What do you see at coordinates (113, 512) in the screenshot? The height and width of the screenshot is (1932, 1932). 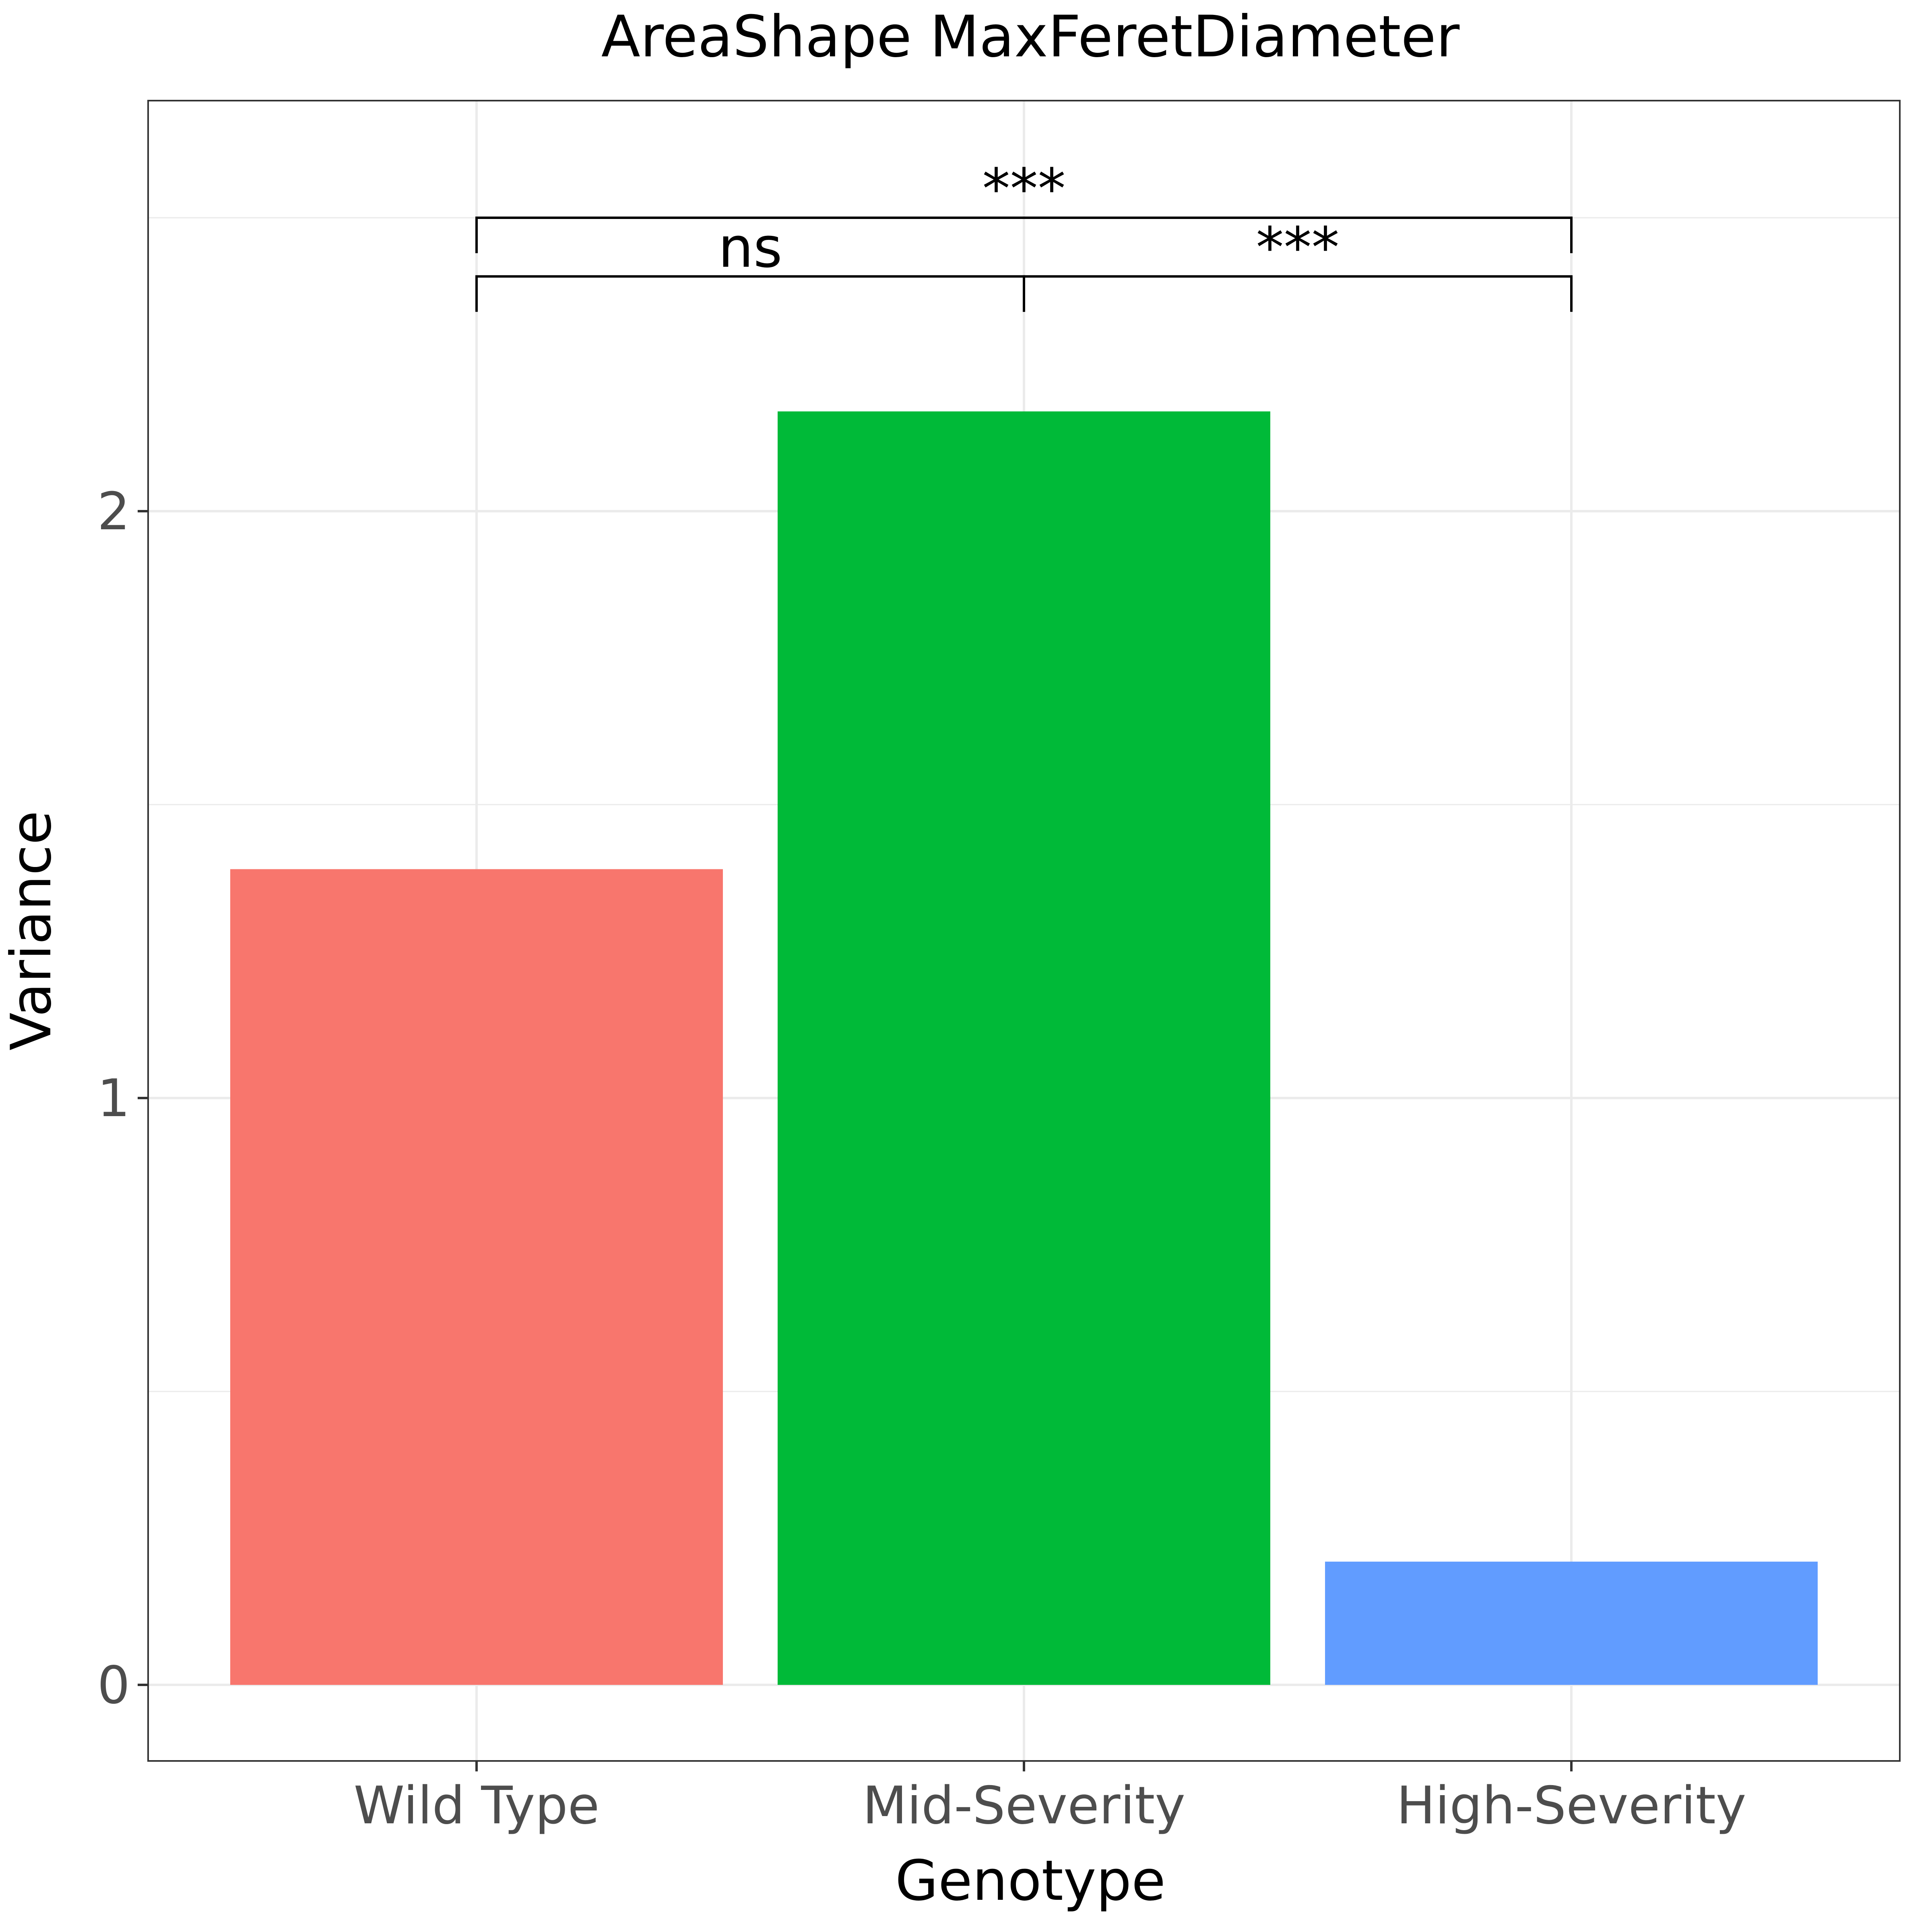 I see `y-tick-label: 2` at bounding box center [113, 512].